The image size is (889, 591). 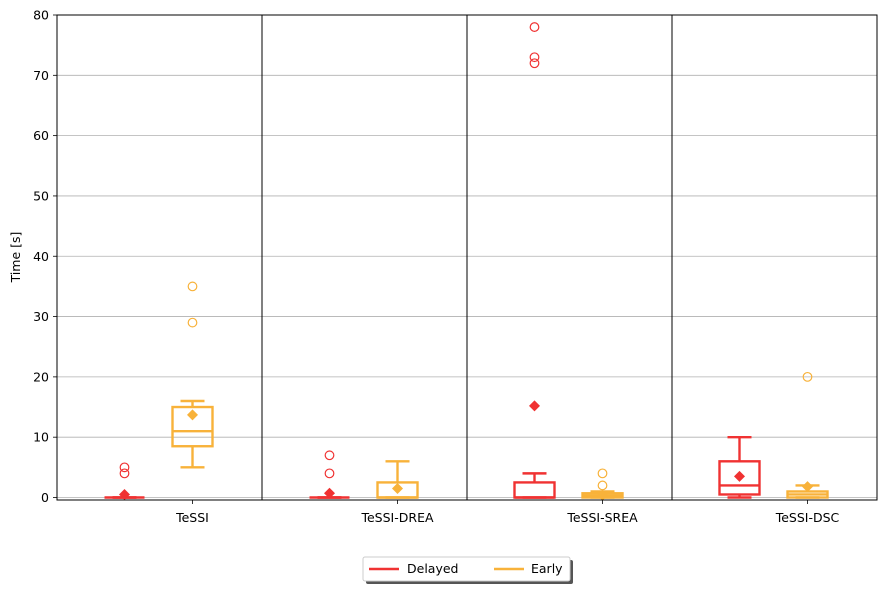 What do you see at coordinates (41, 195) in the screenshot?
I see `y-tick-label: 50` at bounding box center [41, 195].